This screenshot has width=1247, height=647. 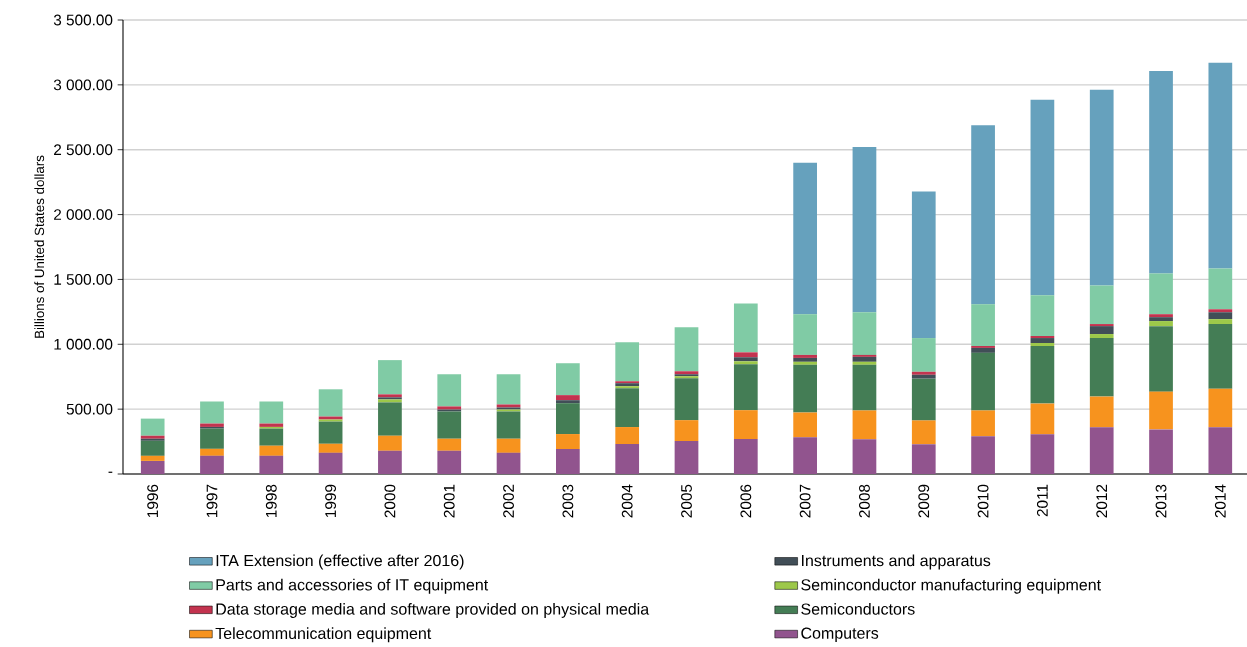 What do you see at coordinates (83, 344) in the screenshot?
I see `y-tick-label: 1 000.00` at bounding box center [83, 344].